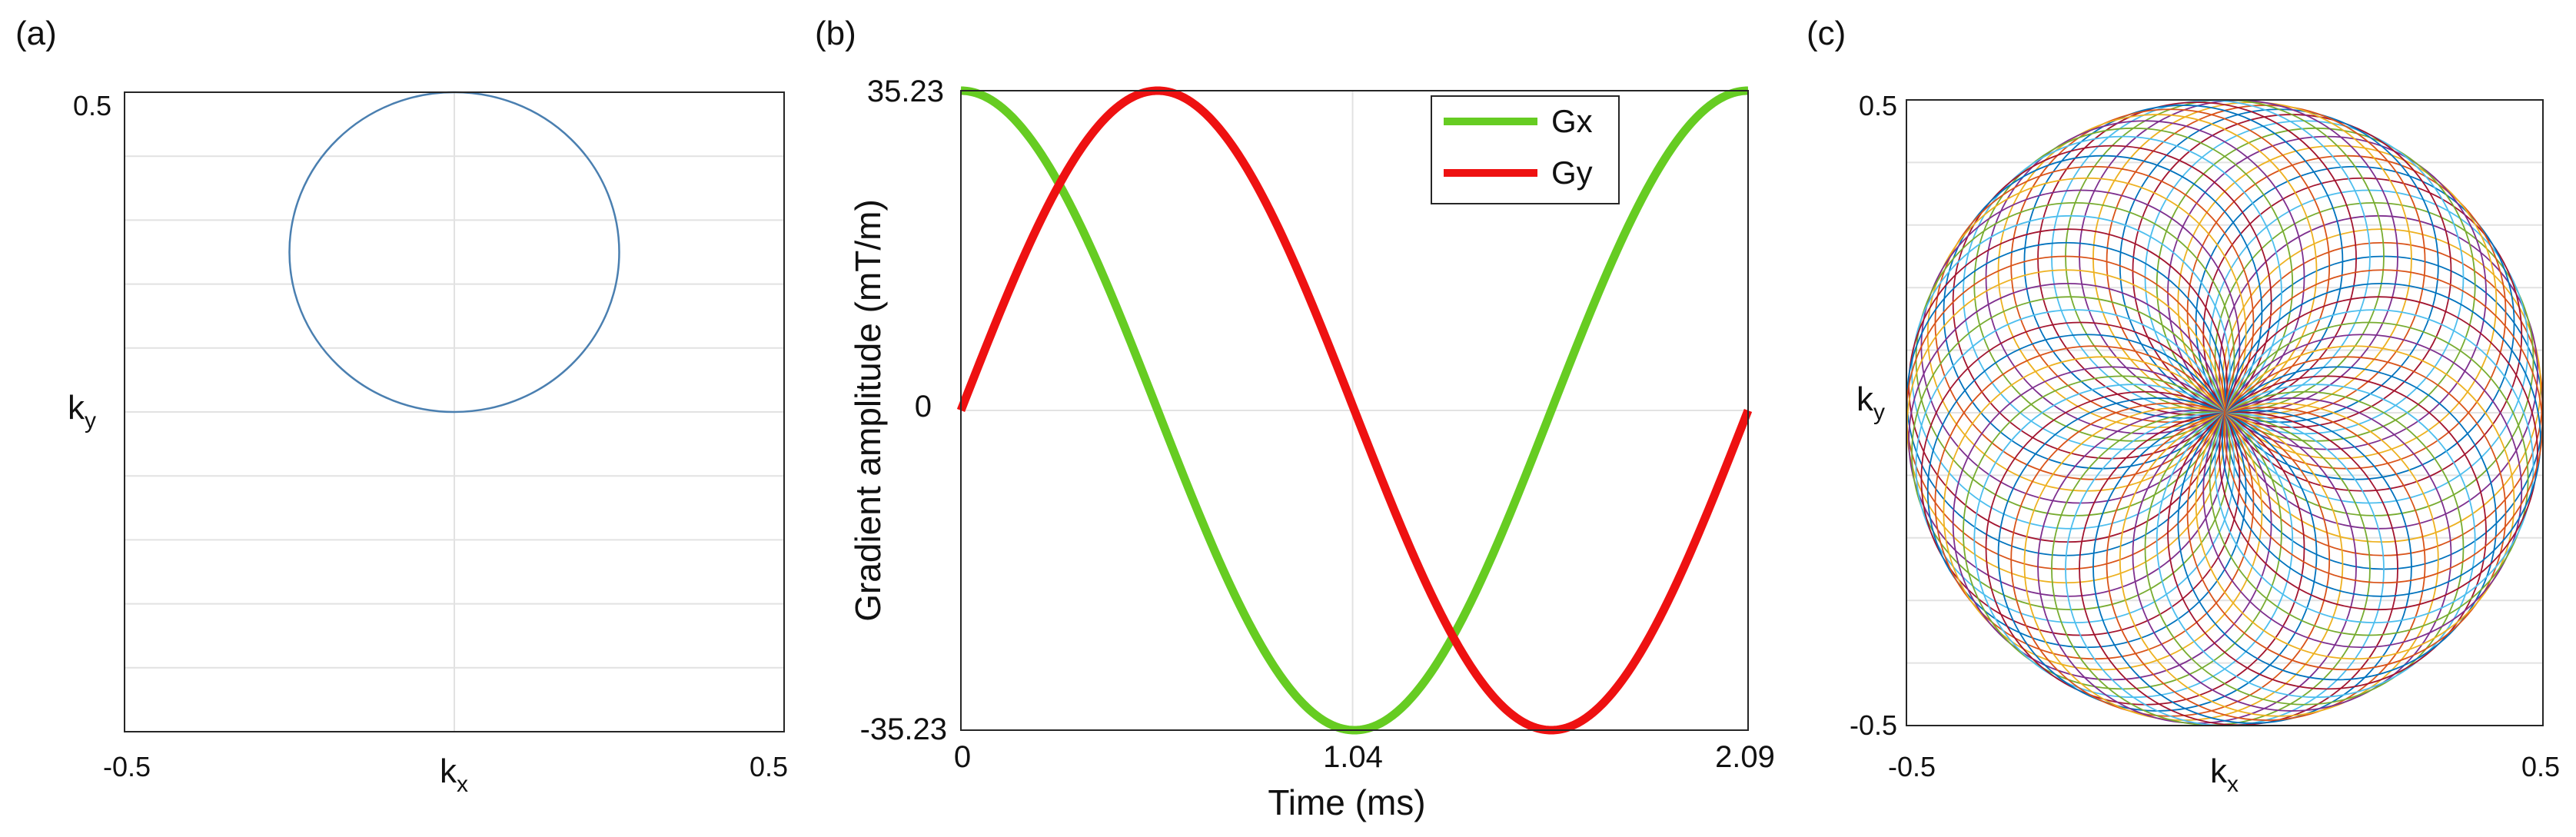 The width and height of the screenshot is (2576, 837). I want to click on panel-a-xtick-right: 0.5, so click(769, 766).